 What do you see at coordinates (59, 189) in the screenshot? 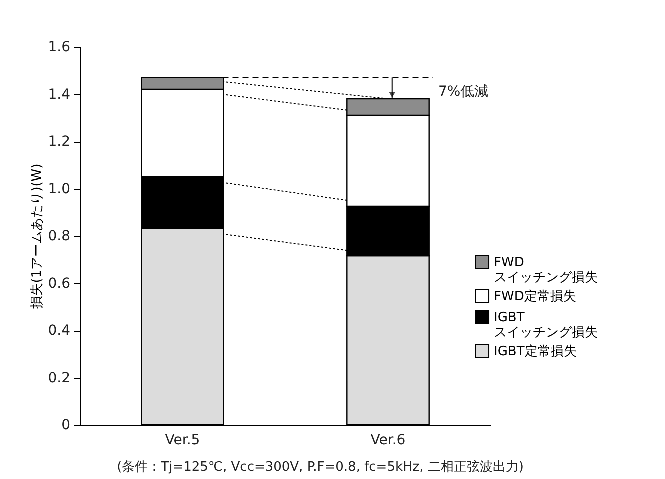
I see `y-tick-label: 1.0` at bounding box center [59, 189].